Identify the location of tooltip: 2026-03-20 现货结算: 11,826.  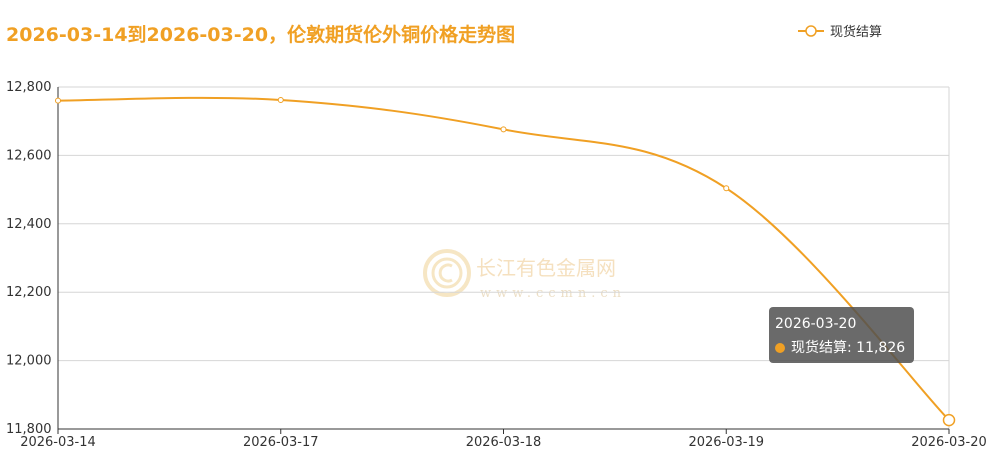
(841, 335).